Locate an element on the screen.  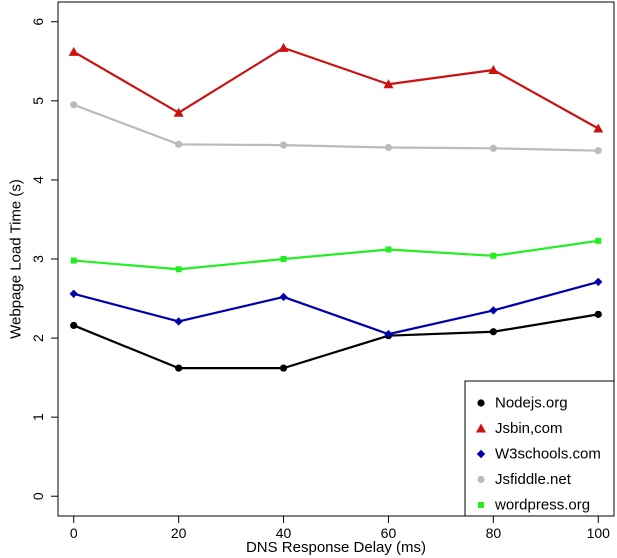
legend-item: W3schools.com is located at coordinates (538, 454).